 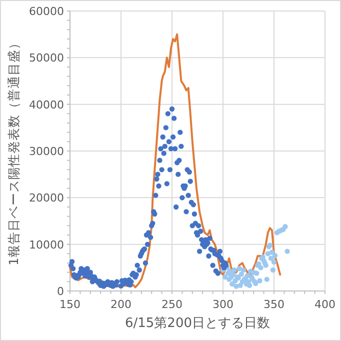 I want to click on x-tick-label: 400, so click(x=325, y=304).